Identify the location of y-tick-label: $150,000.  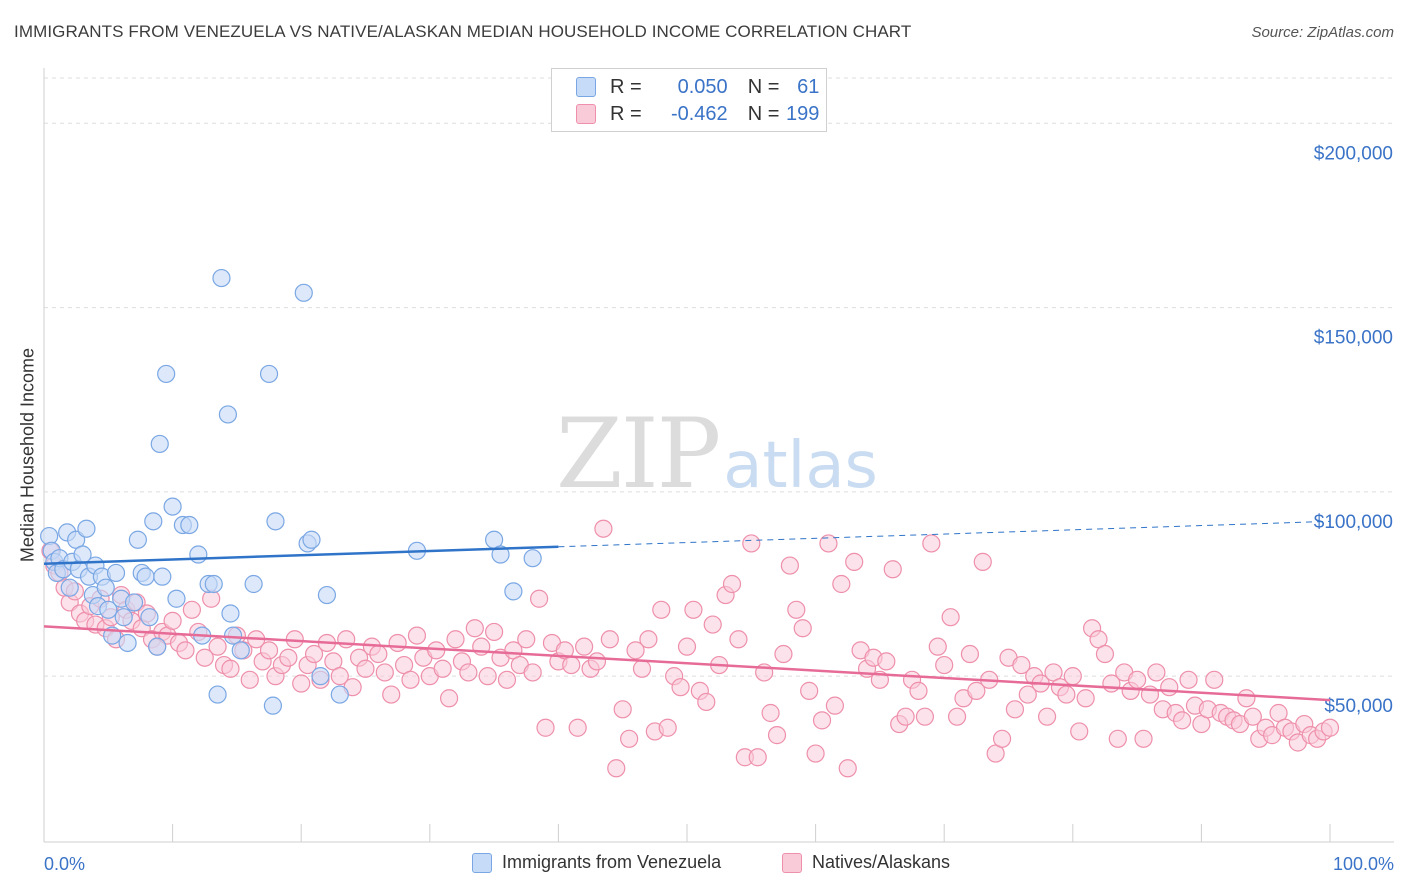
(1353, 338).